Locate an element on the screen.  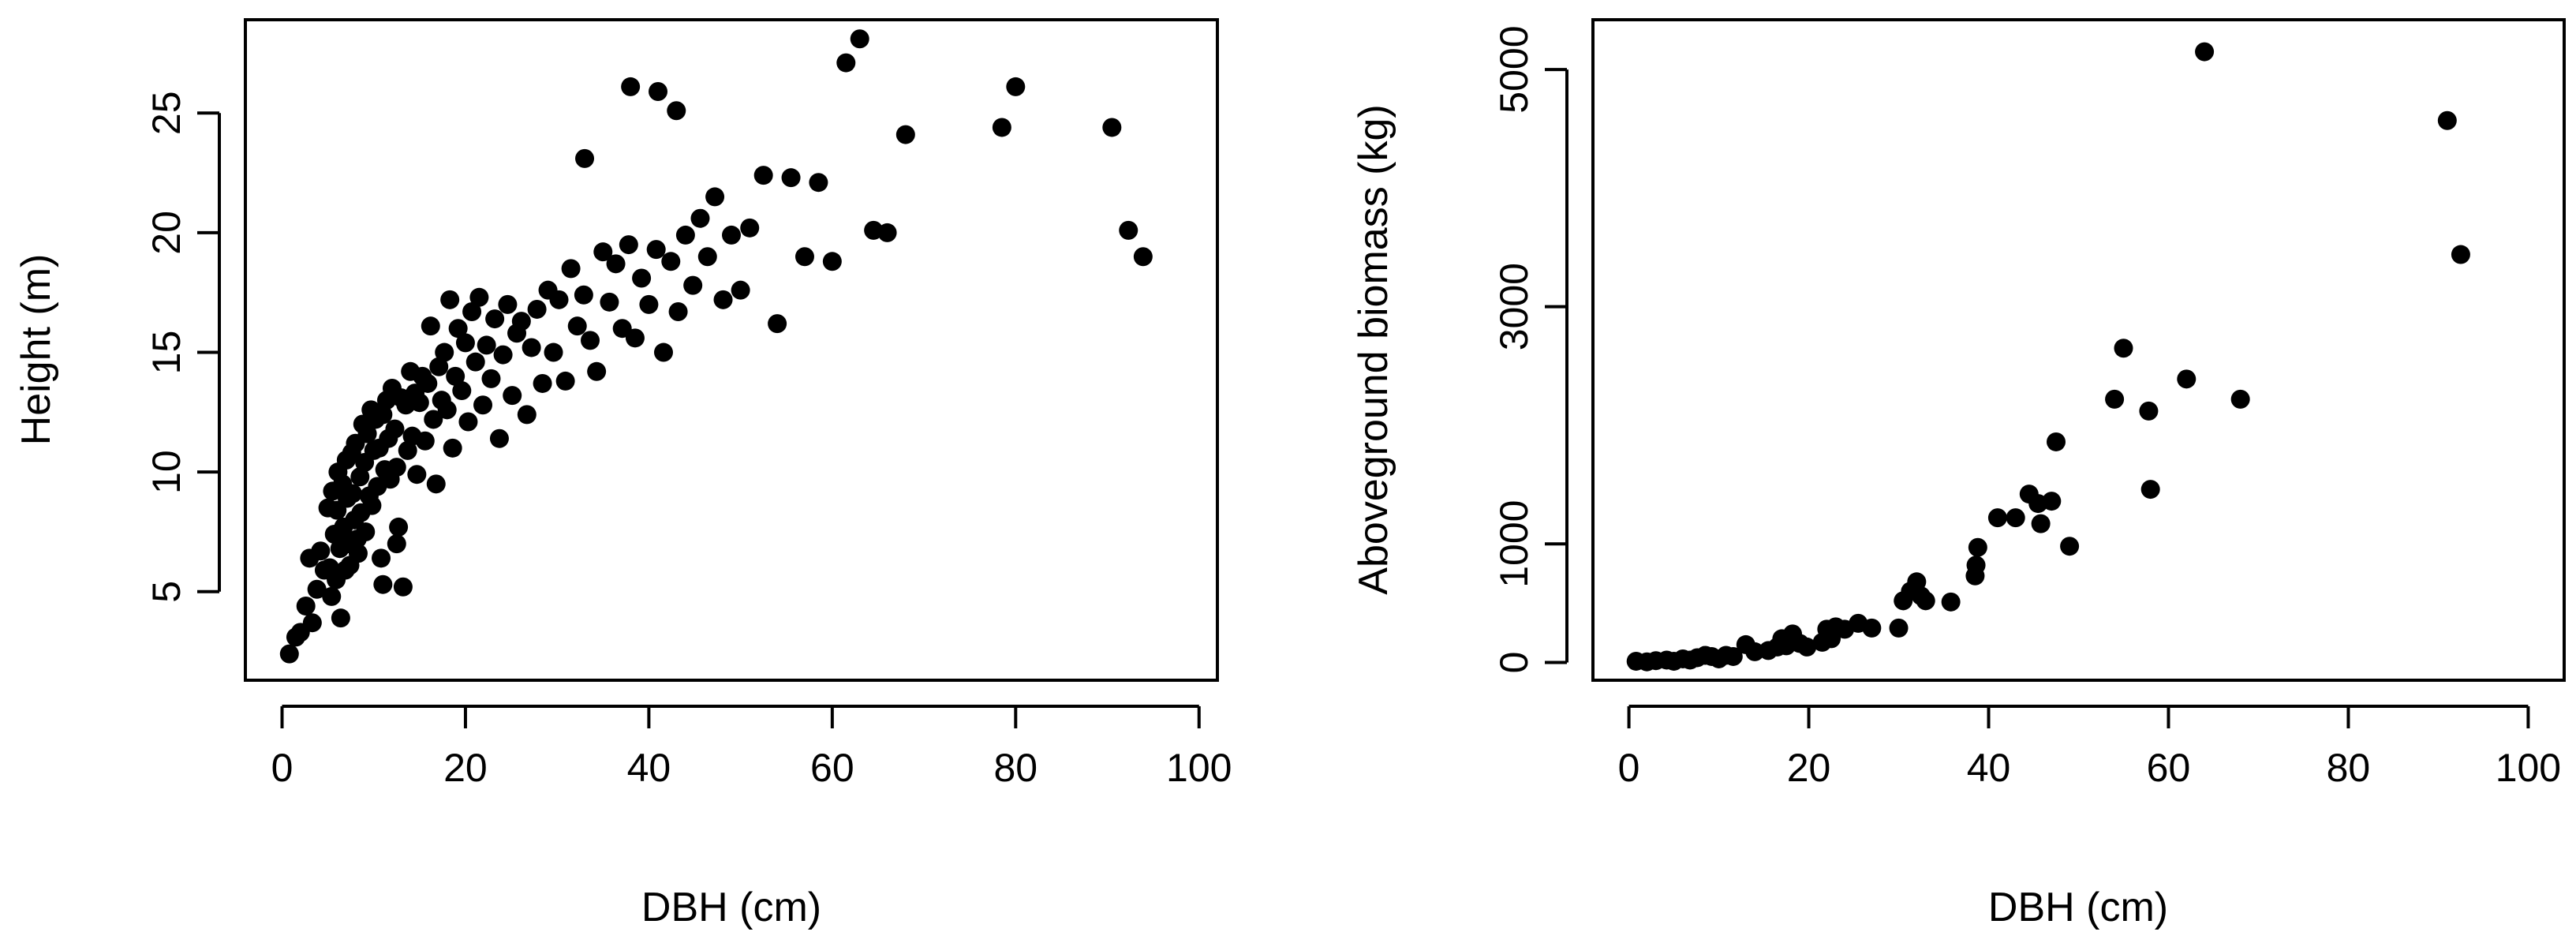
y-tick-label: 10 is located at coordinates (166, 472).